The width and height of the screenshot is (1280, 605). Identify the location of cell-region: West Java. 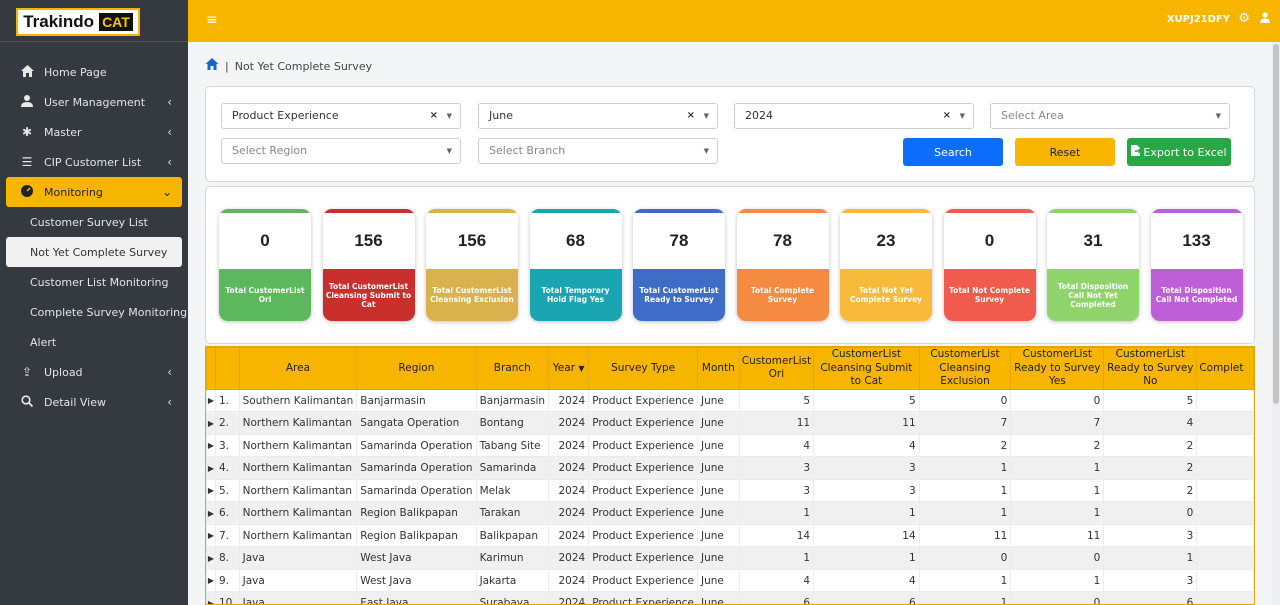
(416, 558).